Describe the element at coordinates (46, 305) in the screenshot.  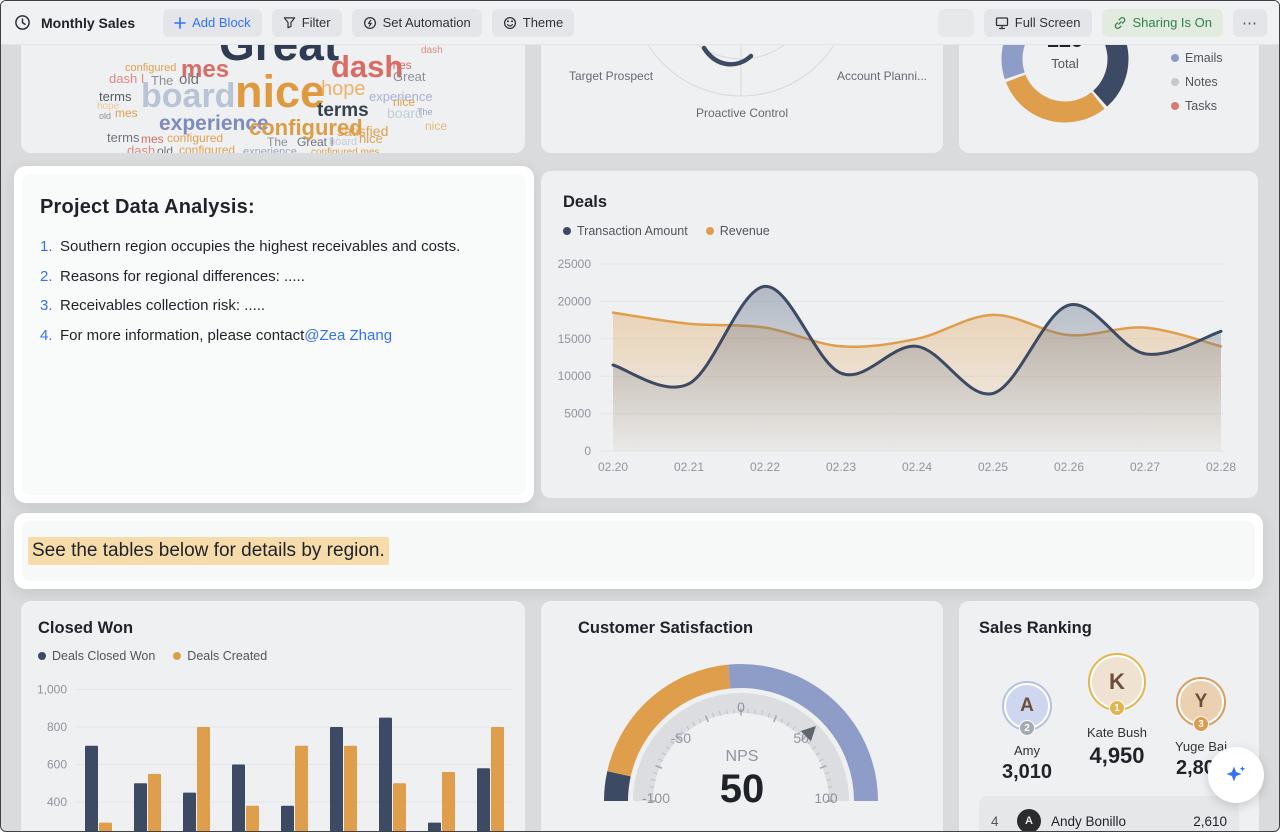
I see `list-item-number: 3.` at that location.